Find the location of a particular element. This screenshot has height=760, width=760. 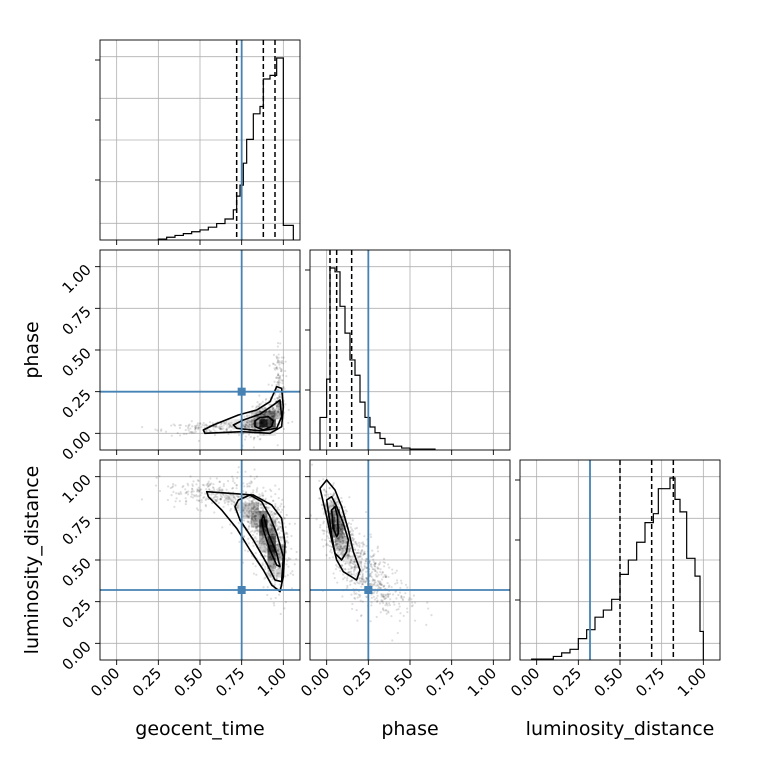

x-tick-label: 1.00 is located at coordinates (272, 682).